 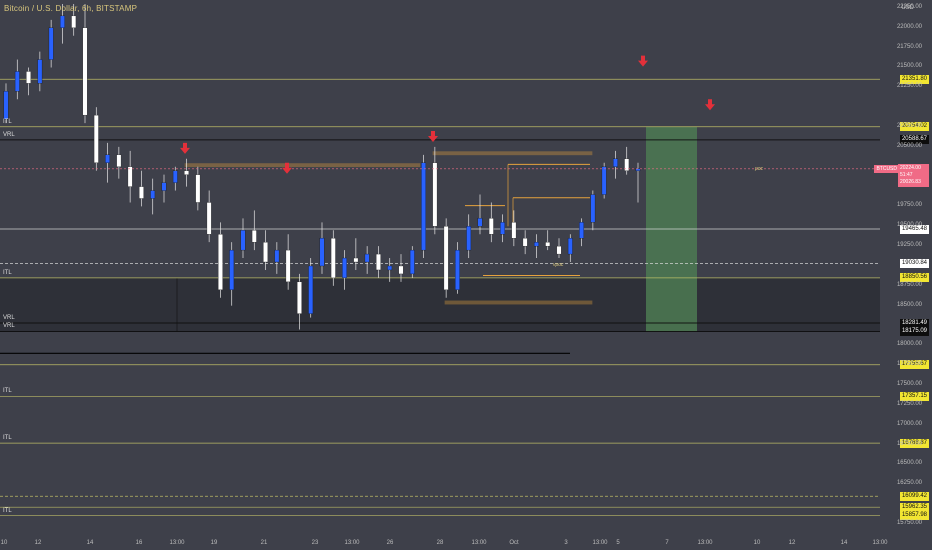 I want to click on y-axis-tick: 17500.00, so click(x=909, y=384).